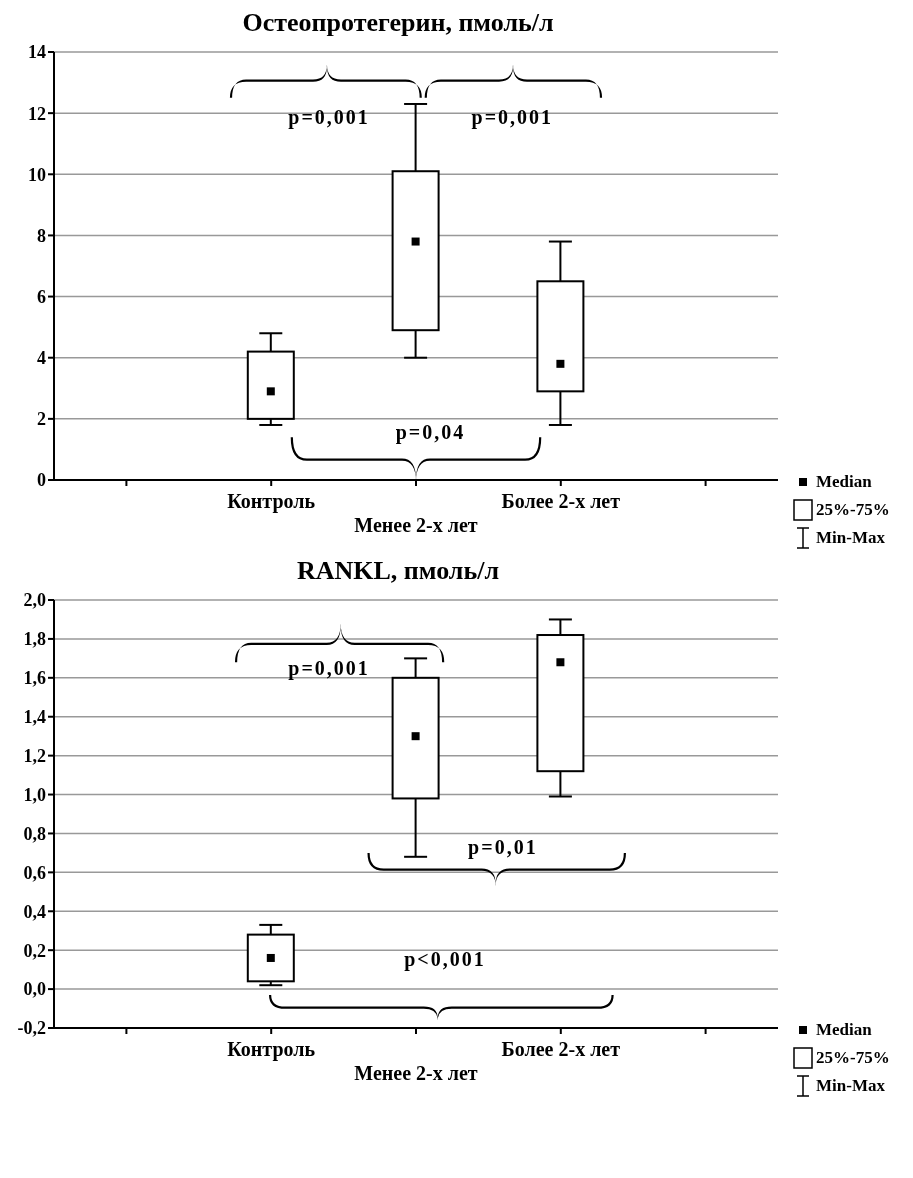 The height and width of the screenshot is (1178, 913). I want to click on y-tick-label: 0,4, so click(34, 911).